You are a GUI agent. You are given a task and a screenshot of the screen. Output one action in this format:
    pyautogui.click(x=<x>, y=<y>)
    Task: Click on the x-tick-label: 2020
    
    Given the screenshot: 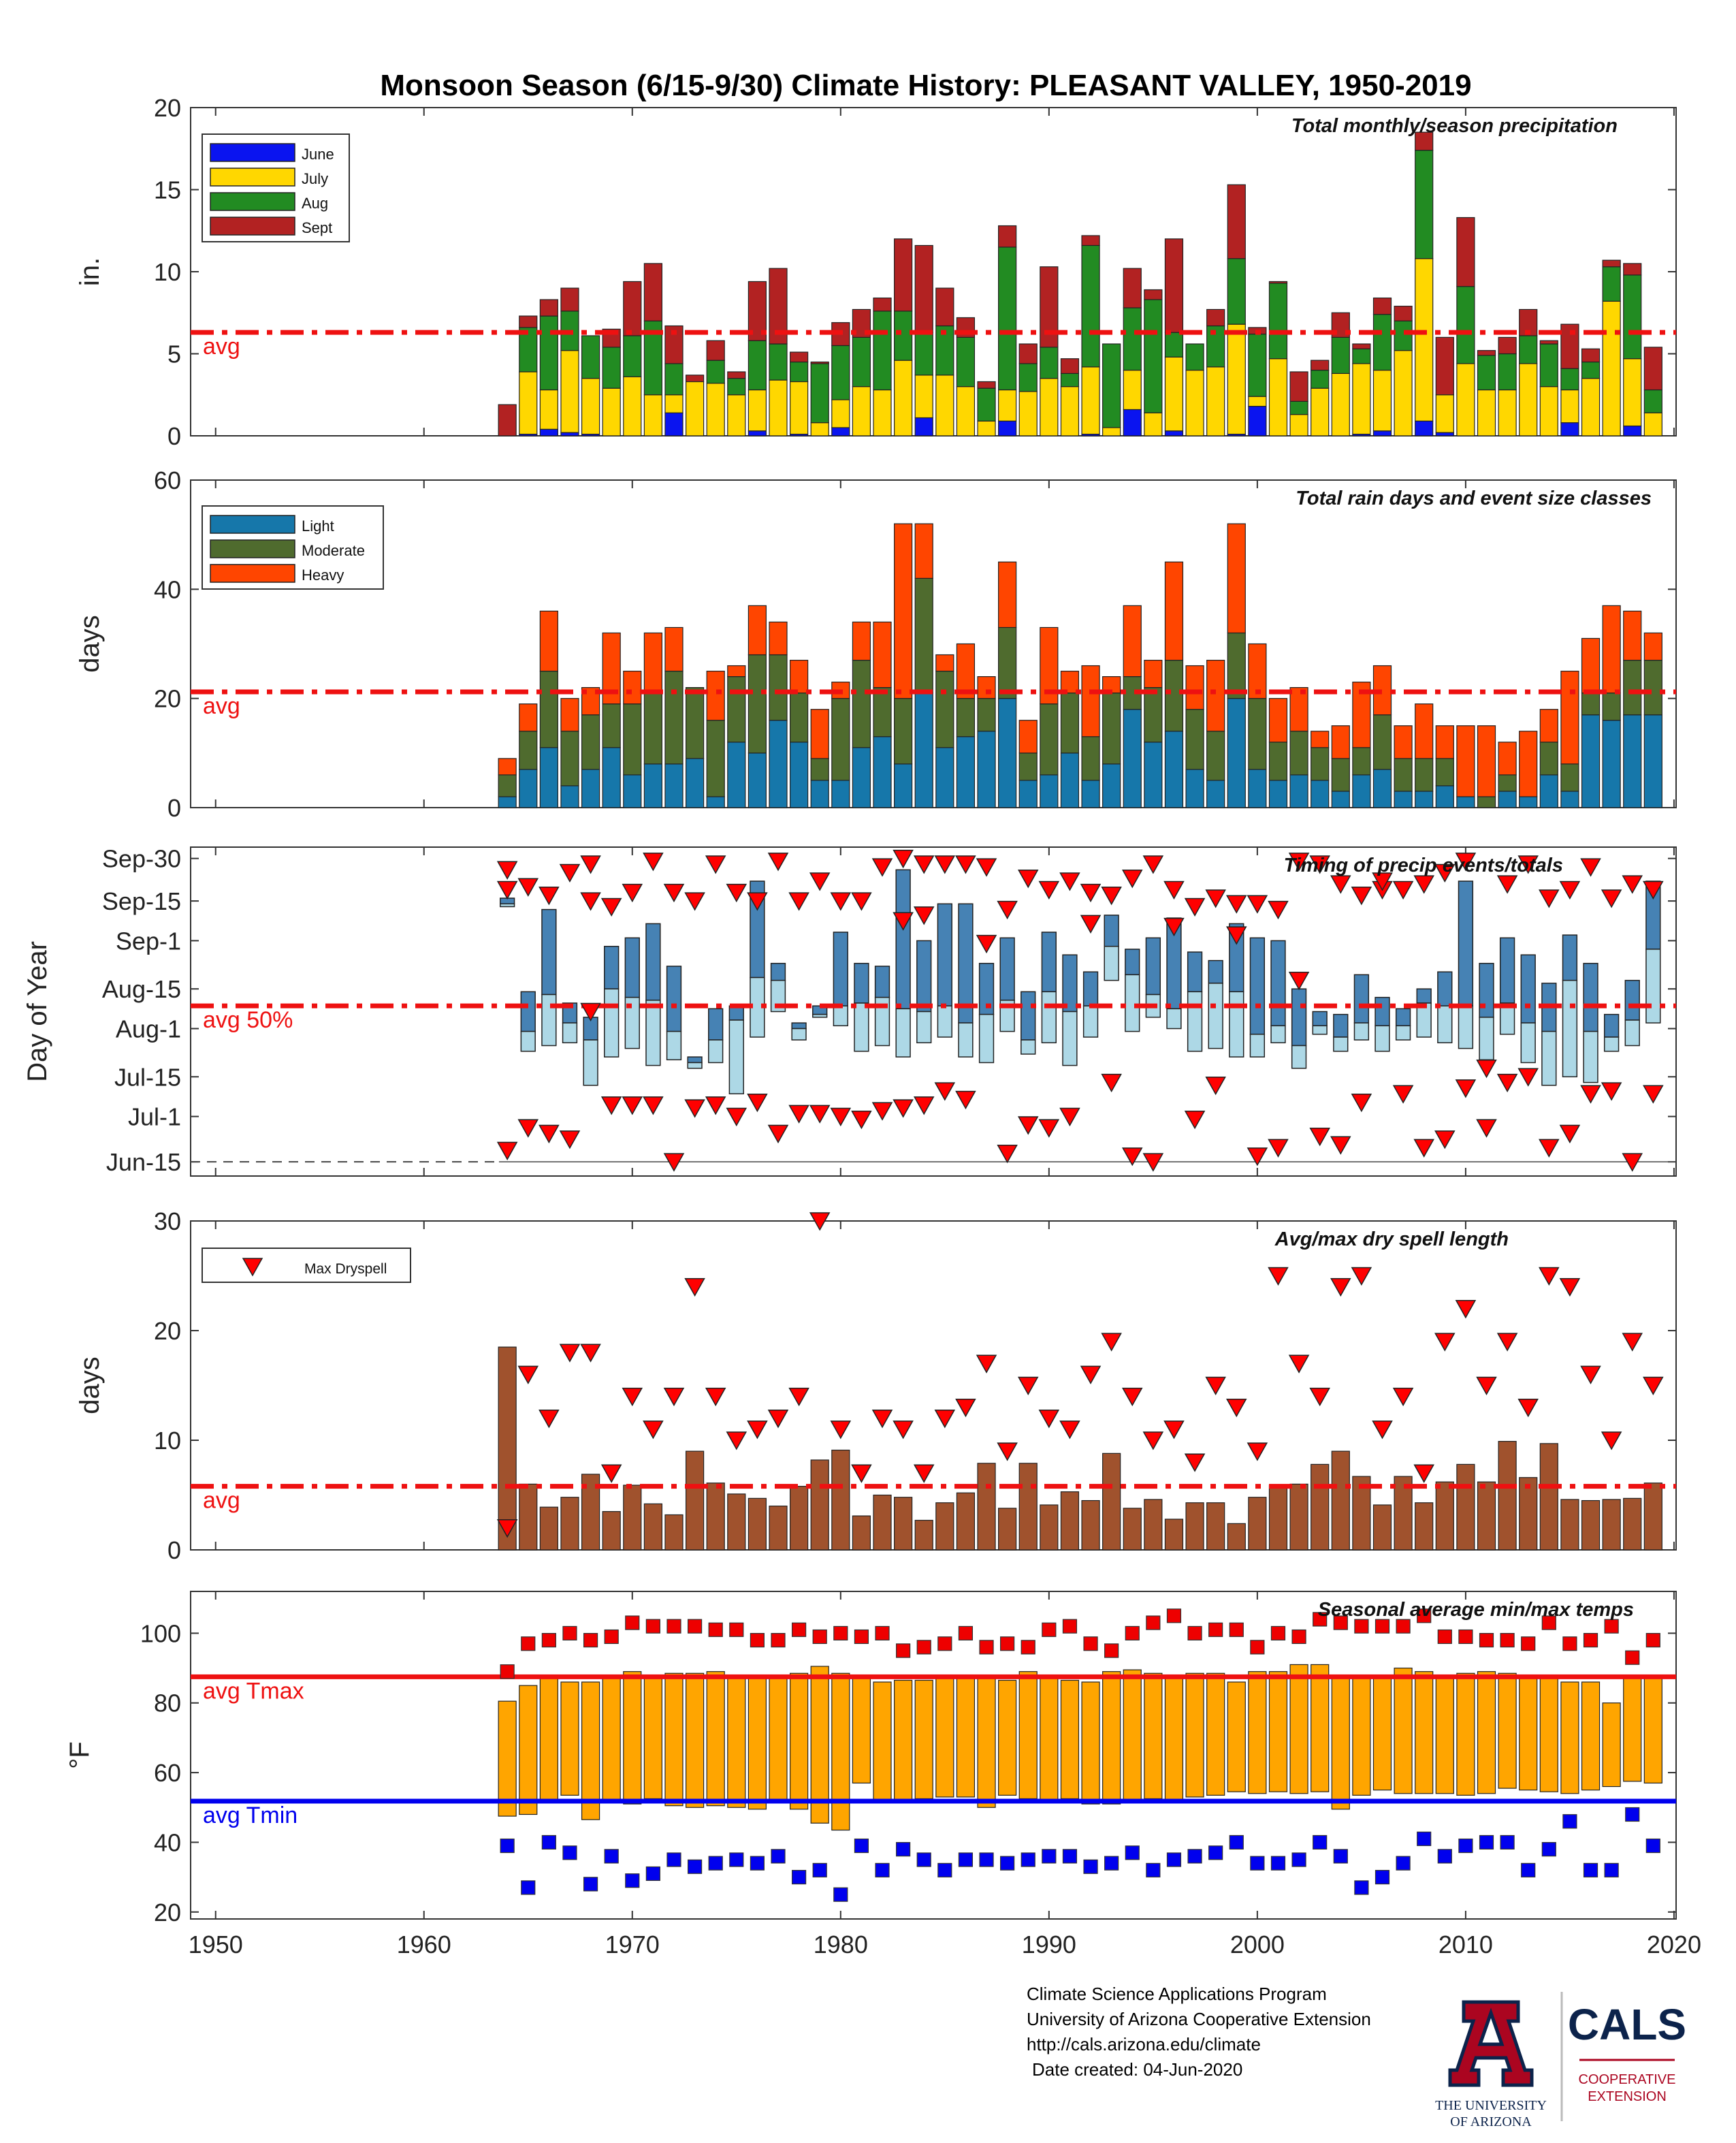 What is the action you would take?
    pyautogui.click(x=1674, y=1945)
    